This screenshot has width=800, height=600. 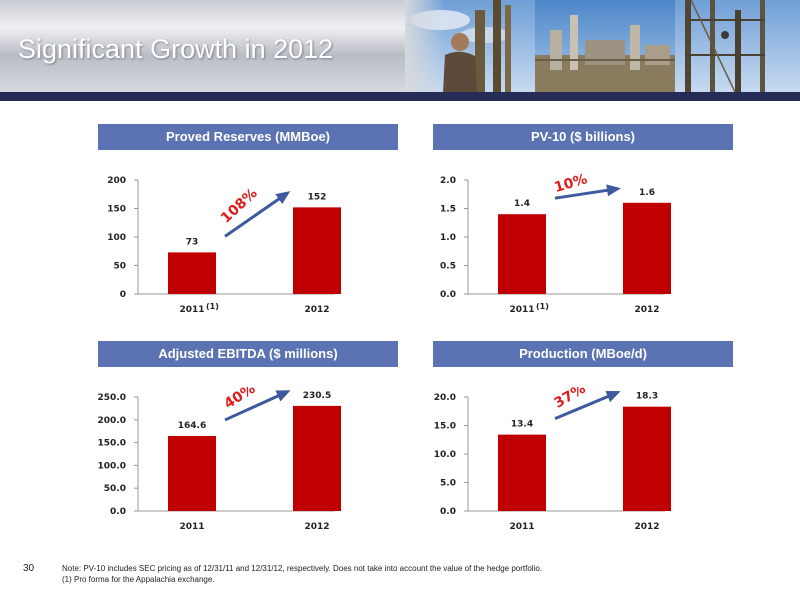 I want to click on y-tick-label: 15.0, so click(x=445, y=427).